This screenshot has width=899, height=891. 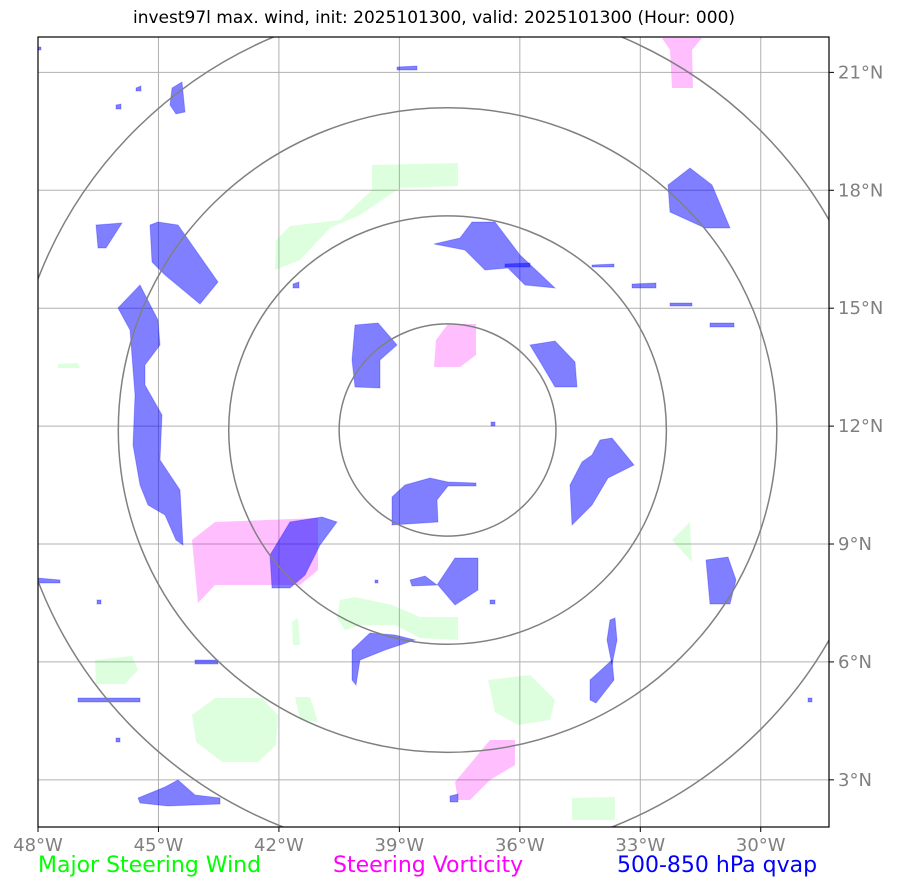 What do you see at coordinates (855, 780) in the screenshot?
I see `lat-tick-label: 3°N` at bounding box center [855, 780].